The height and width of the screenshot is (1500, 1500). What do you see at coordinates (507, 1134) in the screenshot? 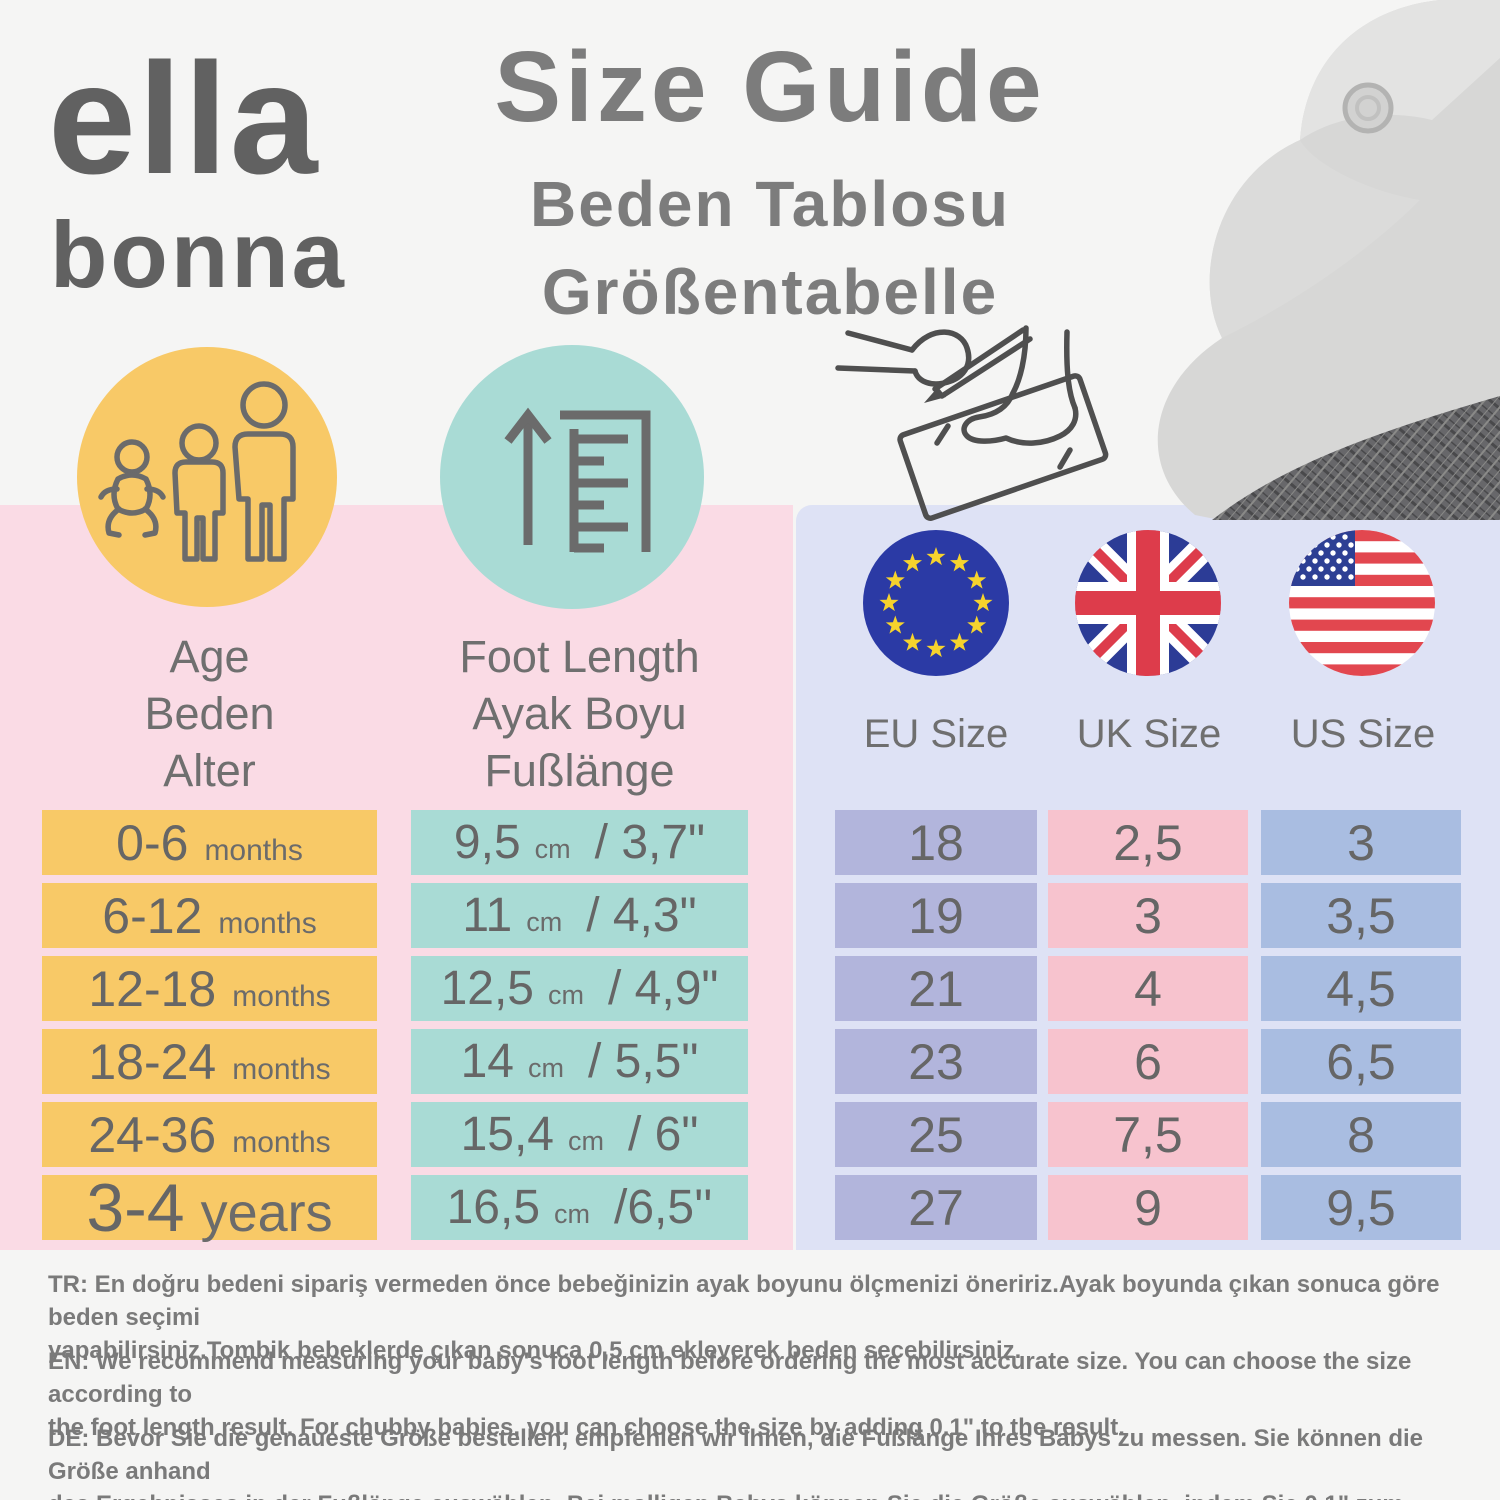
I see `cm-value: 15,4` at bounding box center [507, 1134].